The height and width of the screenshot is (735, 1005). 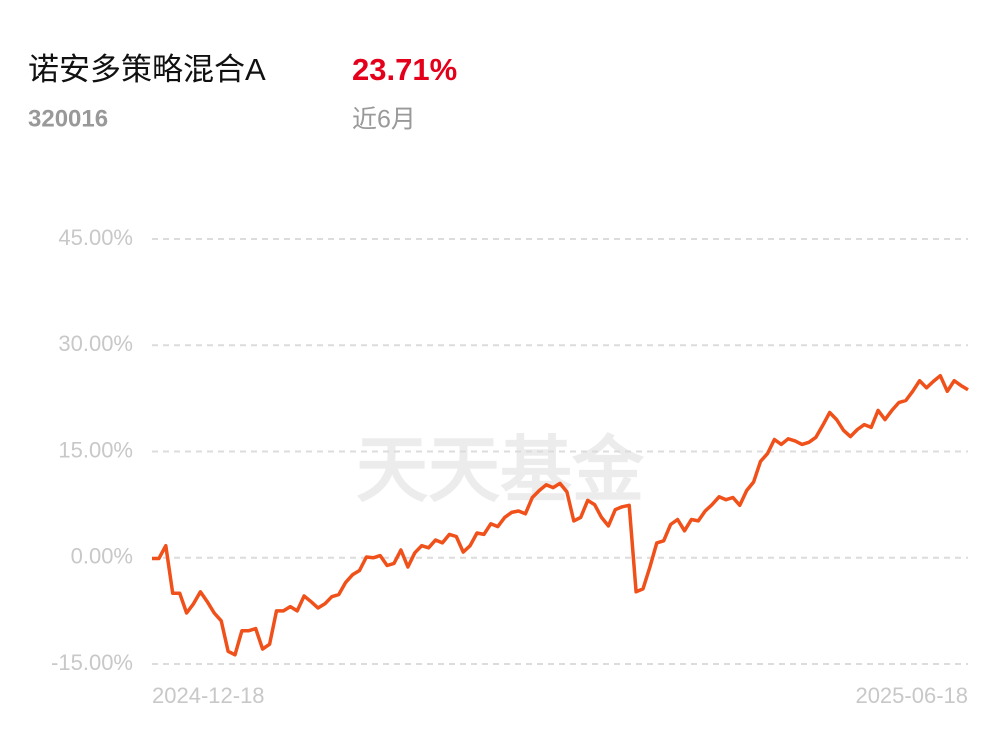 What do you see at coordinates (208, 695) in the screenshot?
I see `x-tick-label: 2024-12-18` at bounding box center [208, 695].